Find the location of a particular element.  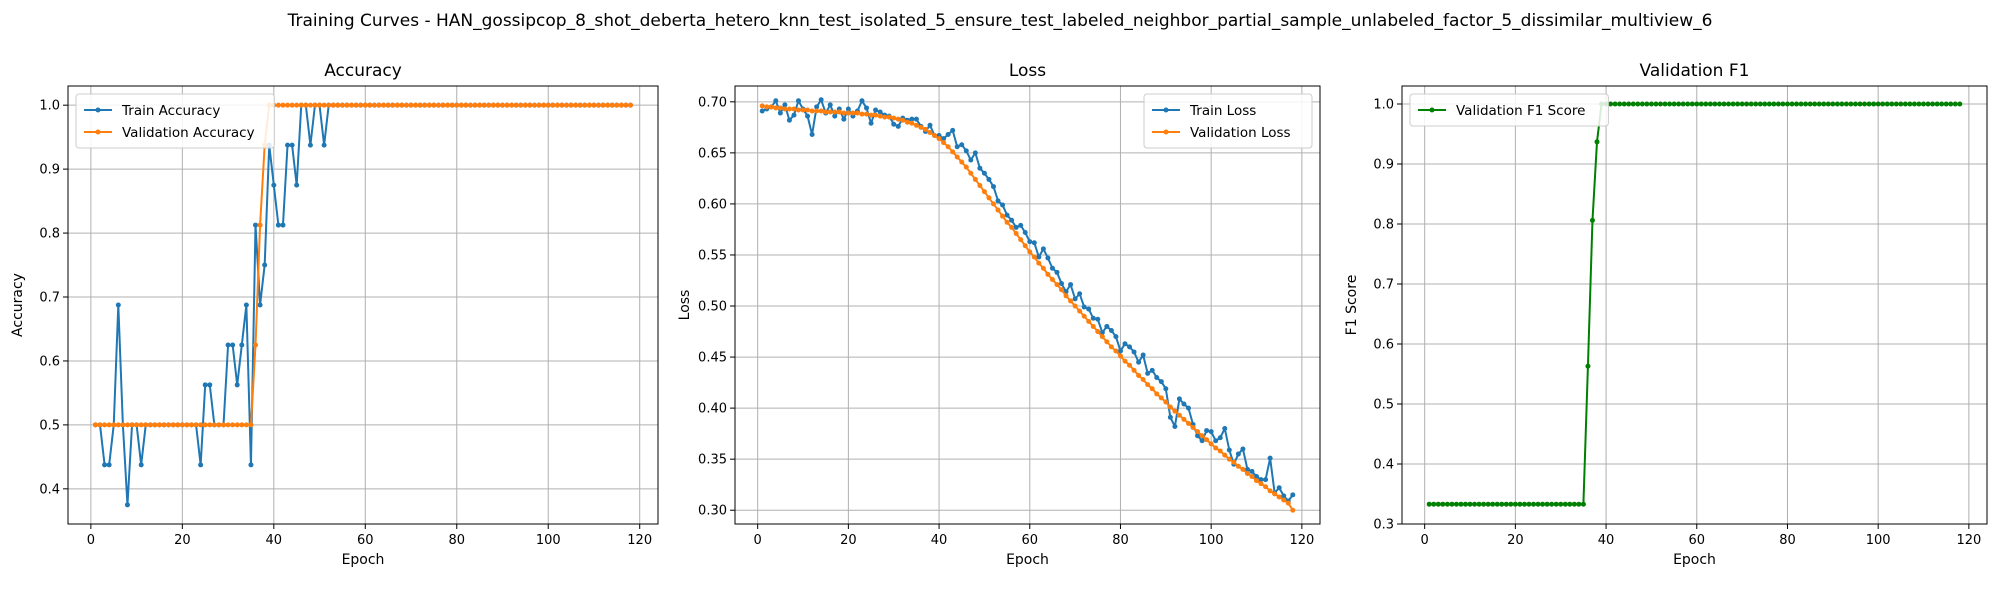

series-line-validation-accuracy is located at coordinates (363, 265).